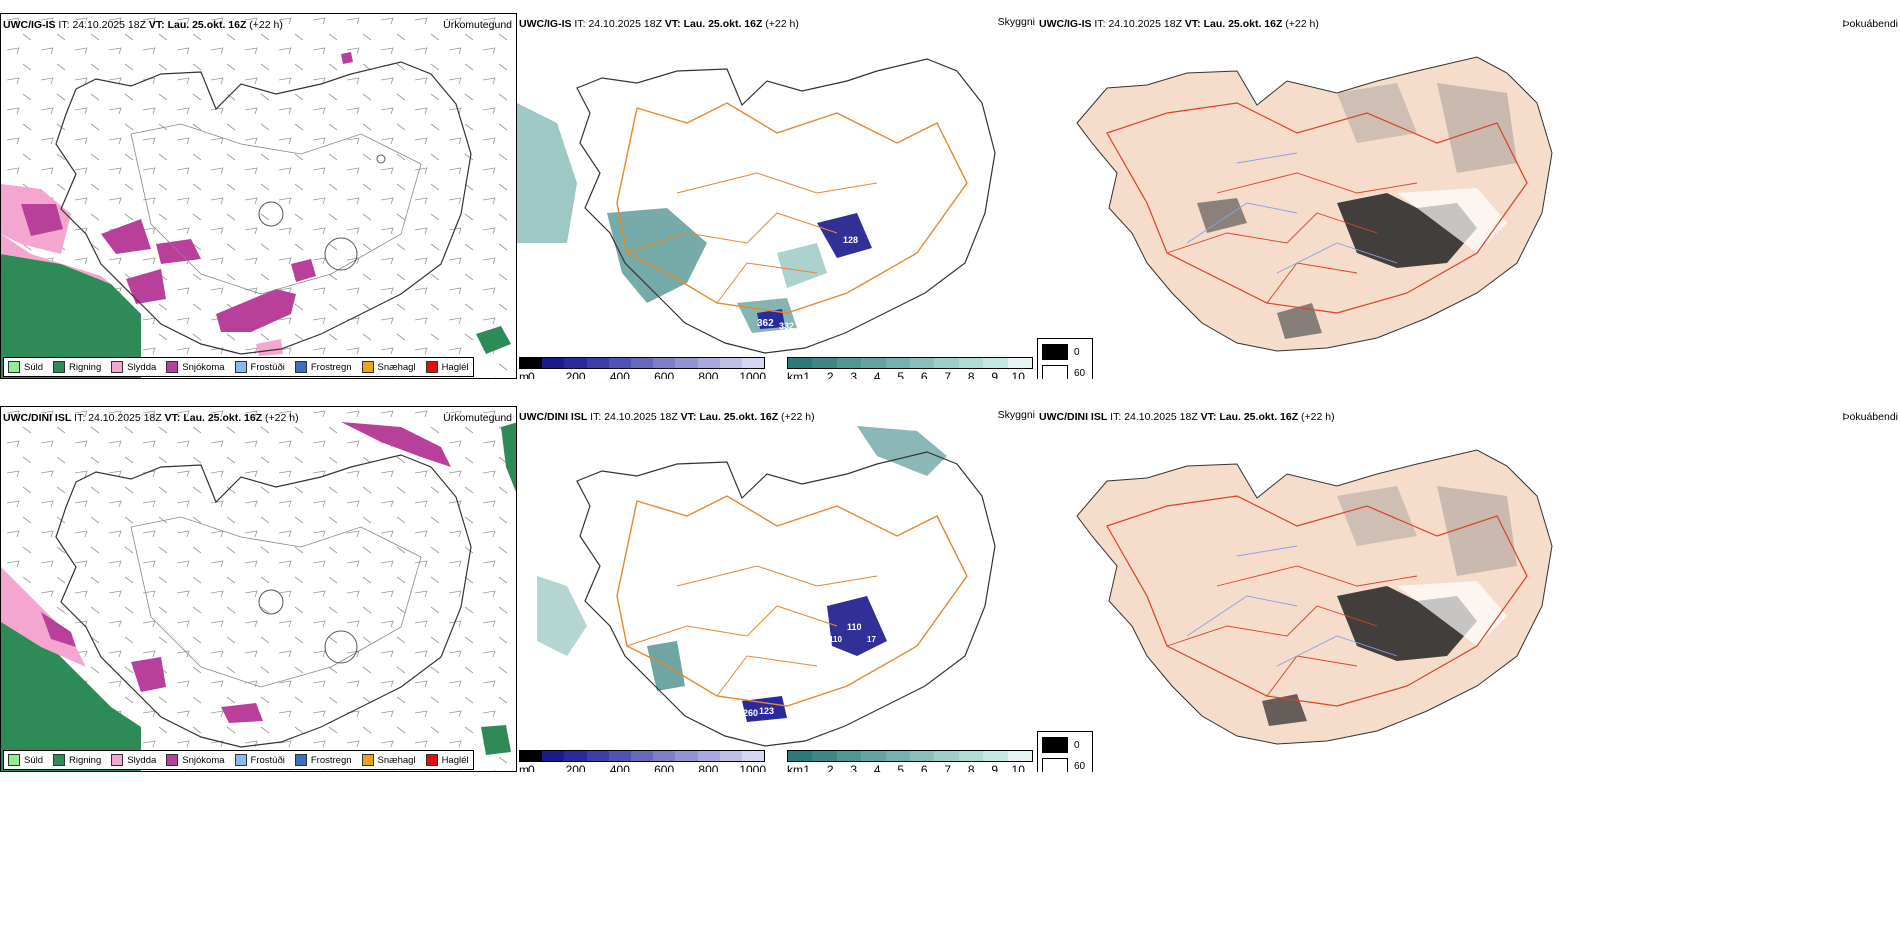 The height and width of the screenshot is (950, 1900). Describe the element at coordinates (708, 767) in the screenshot. I see `colorbar-tick-label: 800` at that location.